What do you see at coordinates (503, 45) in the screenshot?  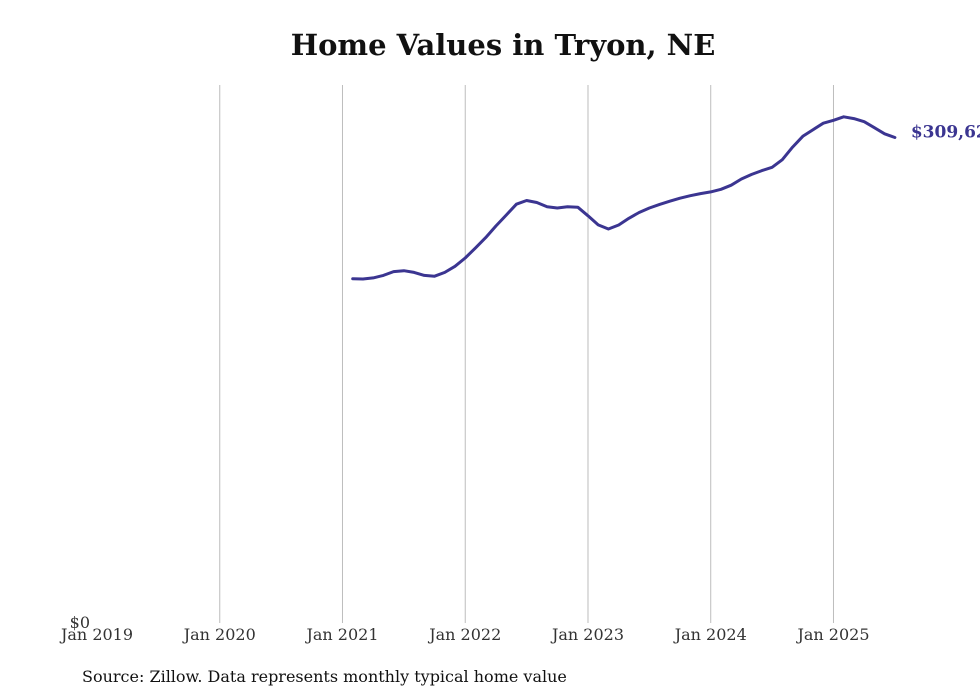 I see `chart-title: Home Values in Tryon, NE` at bounding box center [503, 45].